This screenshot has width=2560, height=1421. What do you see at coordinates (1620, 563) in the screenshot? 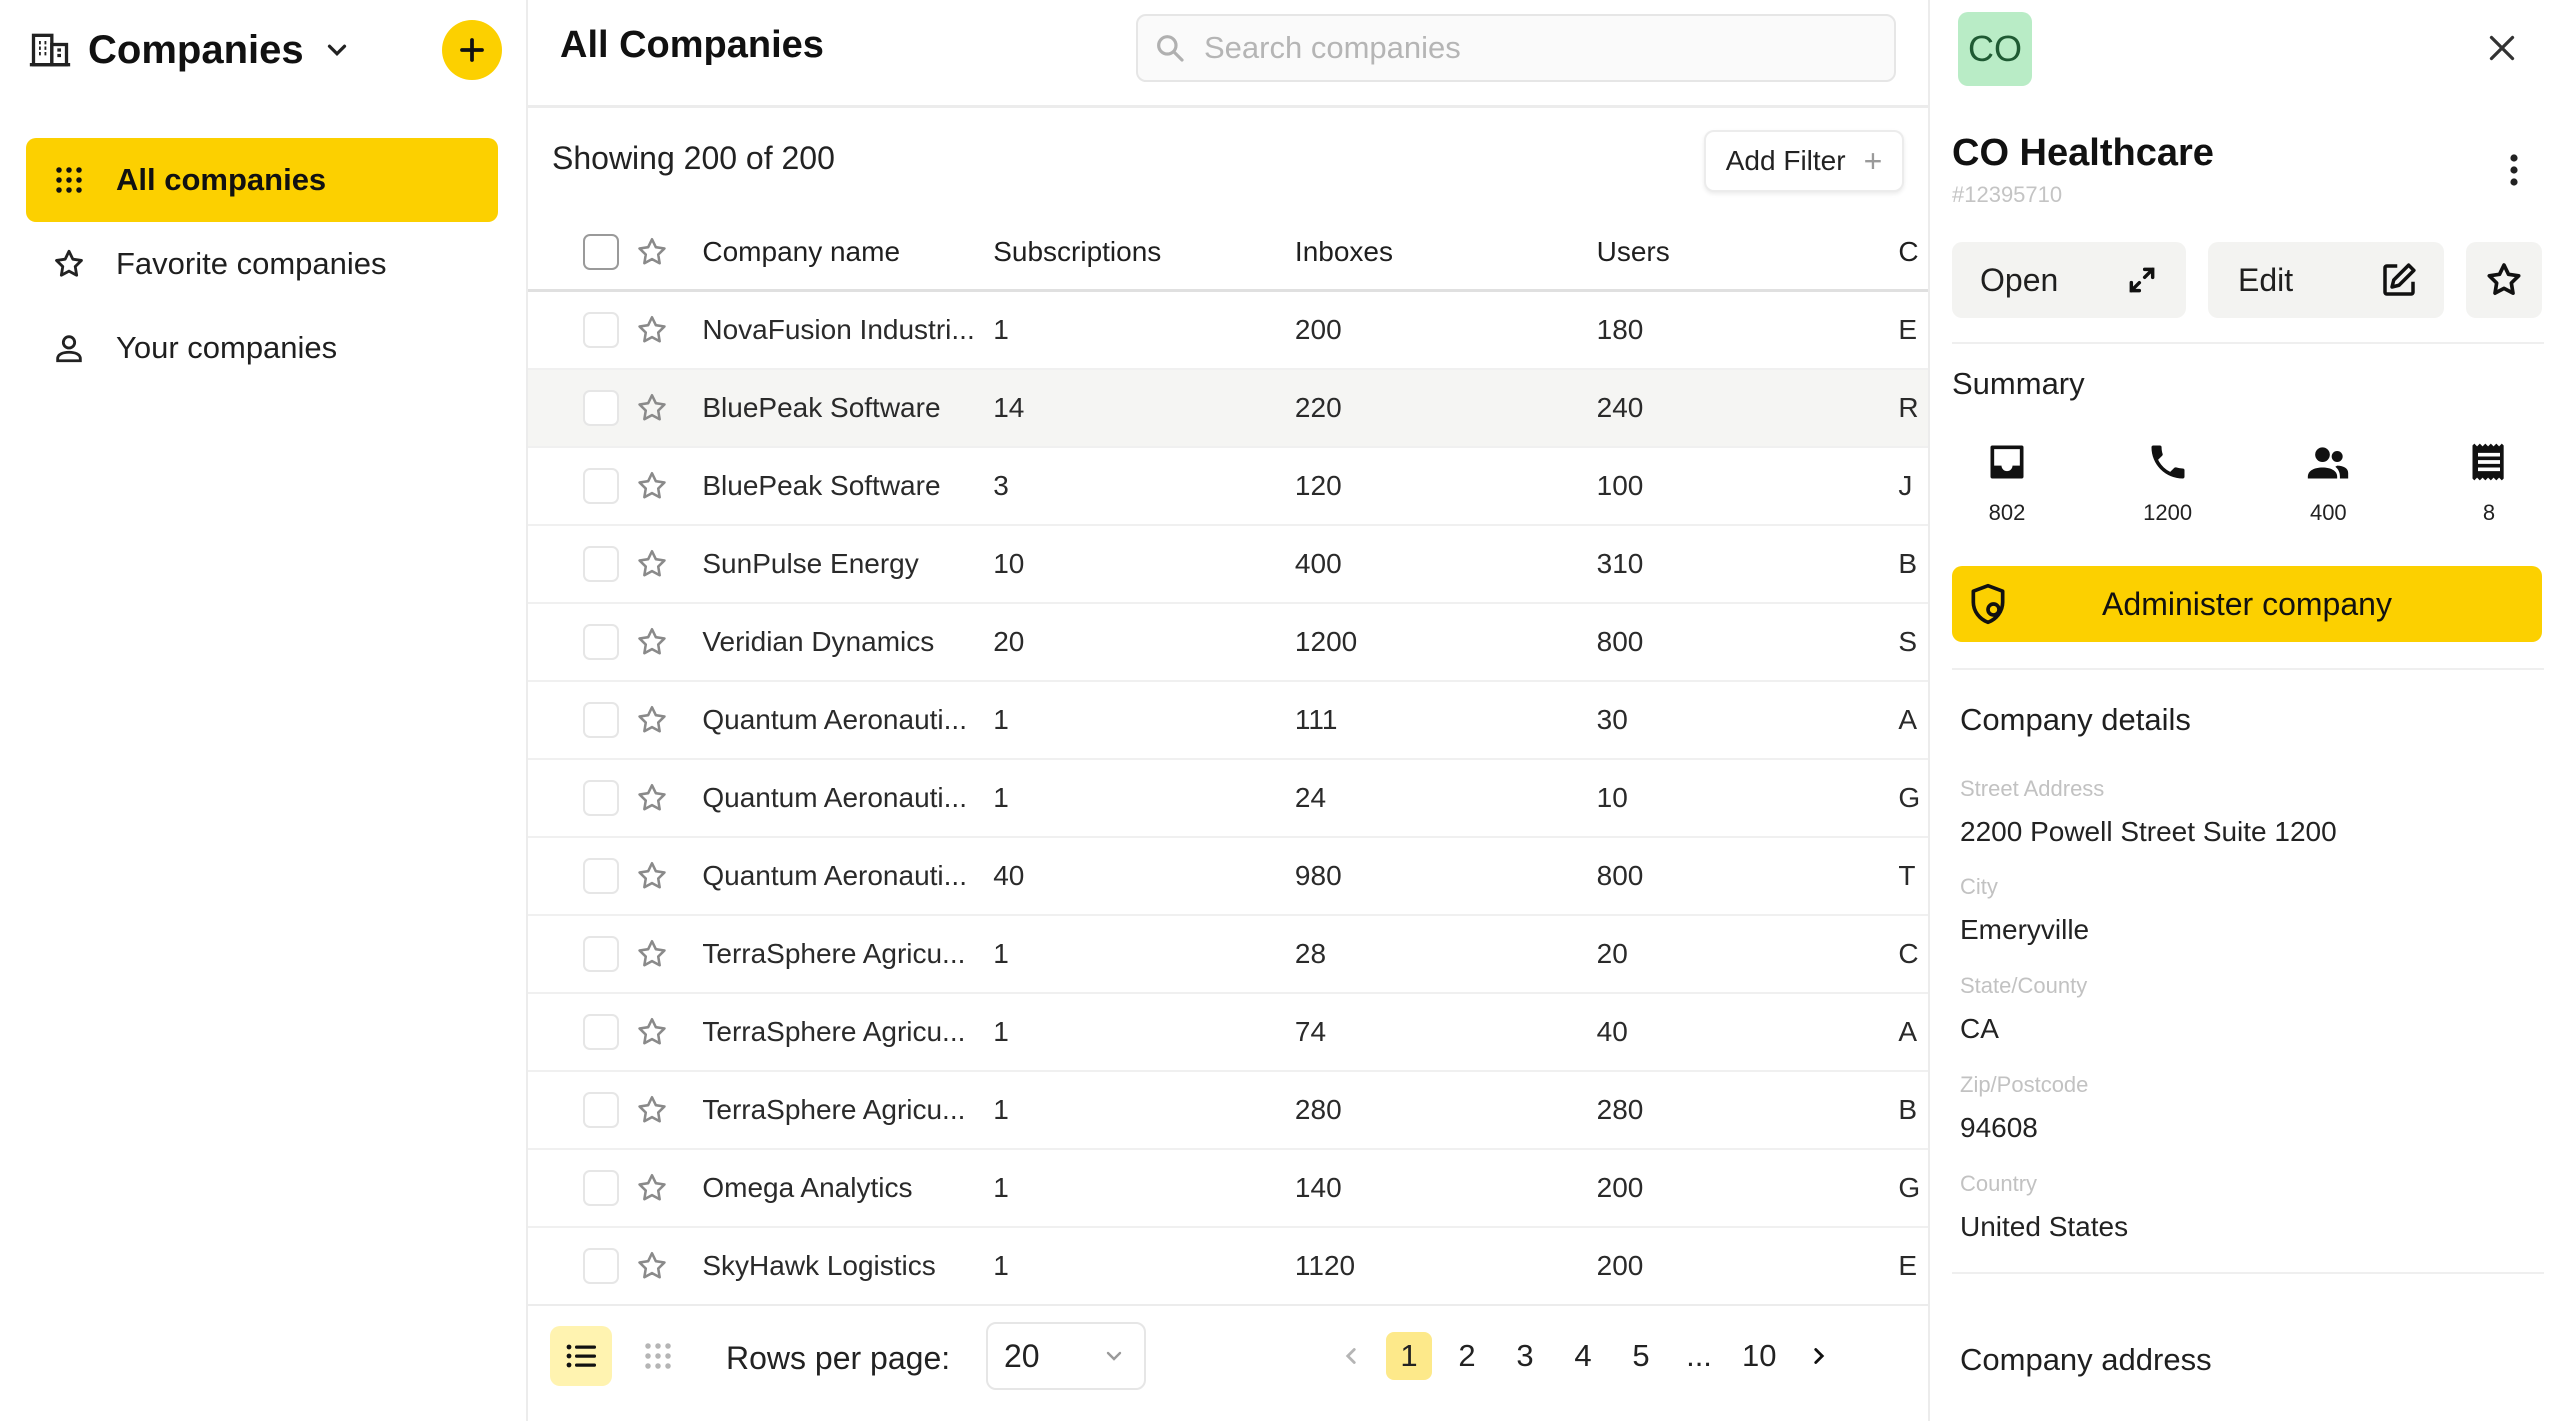
I see `cell-users: 310` at bounding box center [1620, 563].